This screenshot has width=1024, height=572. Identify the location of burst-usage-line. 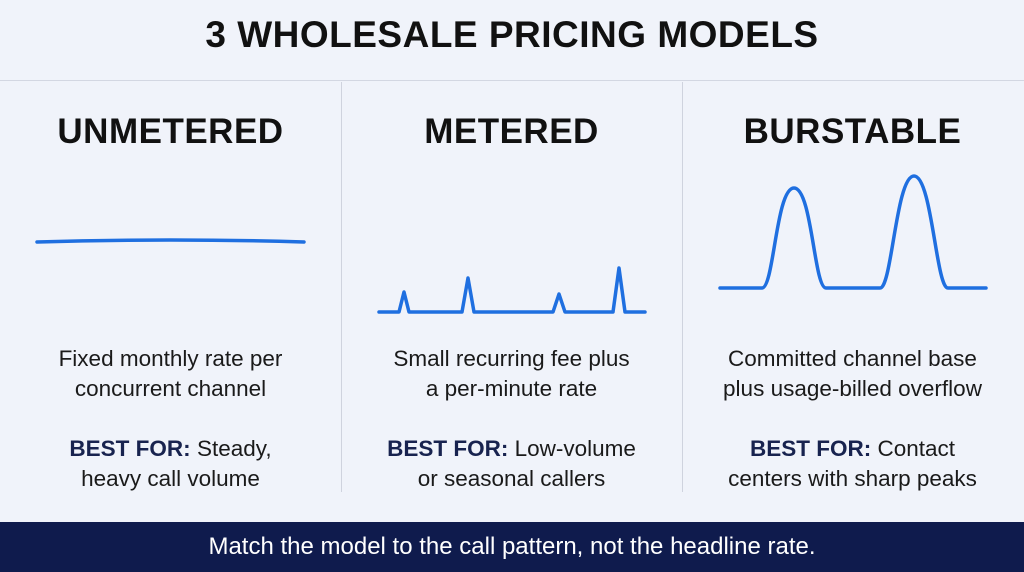
(853, 232).